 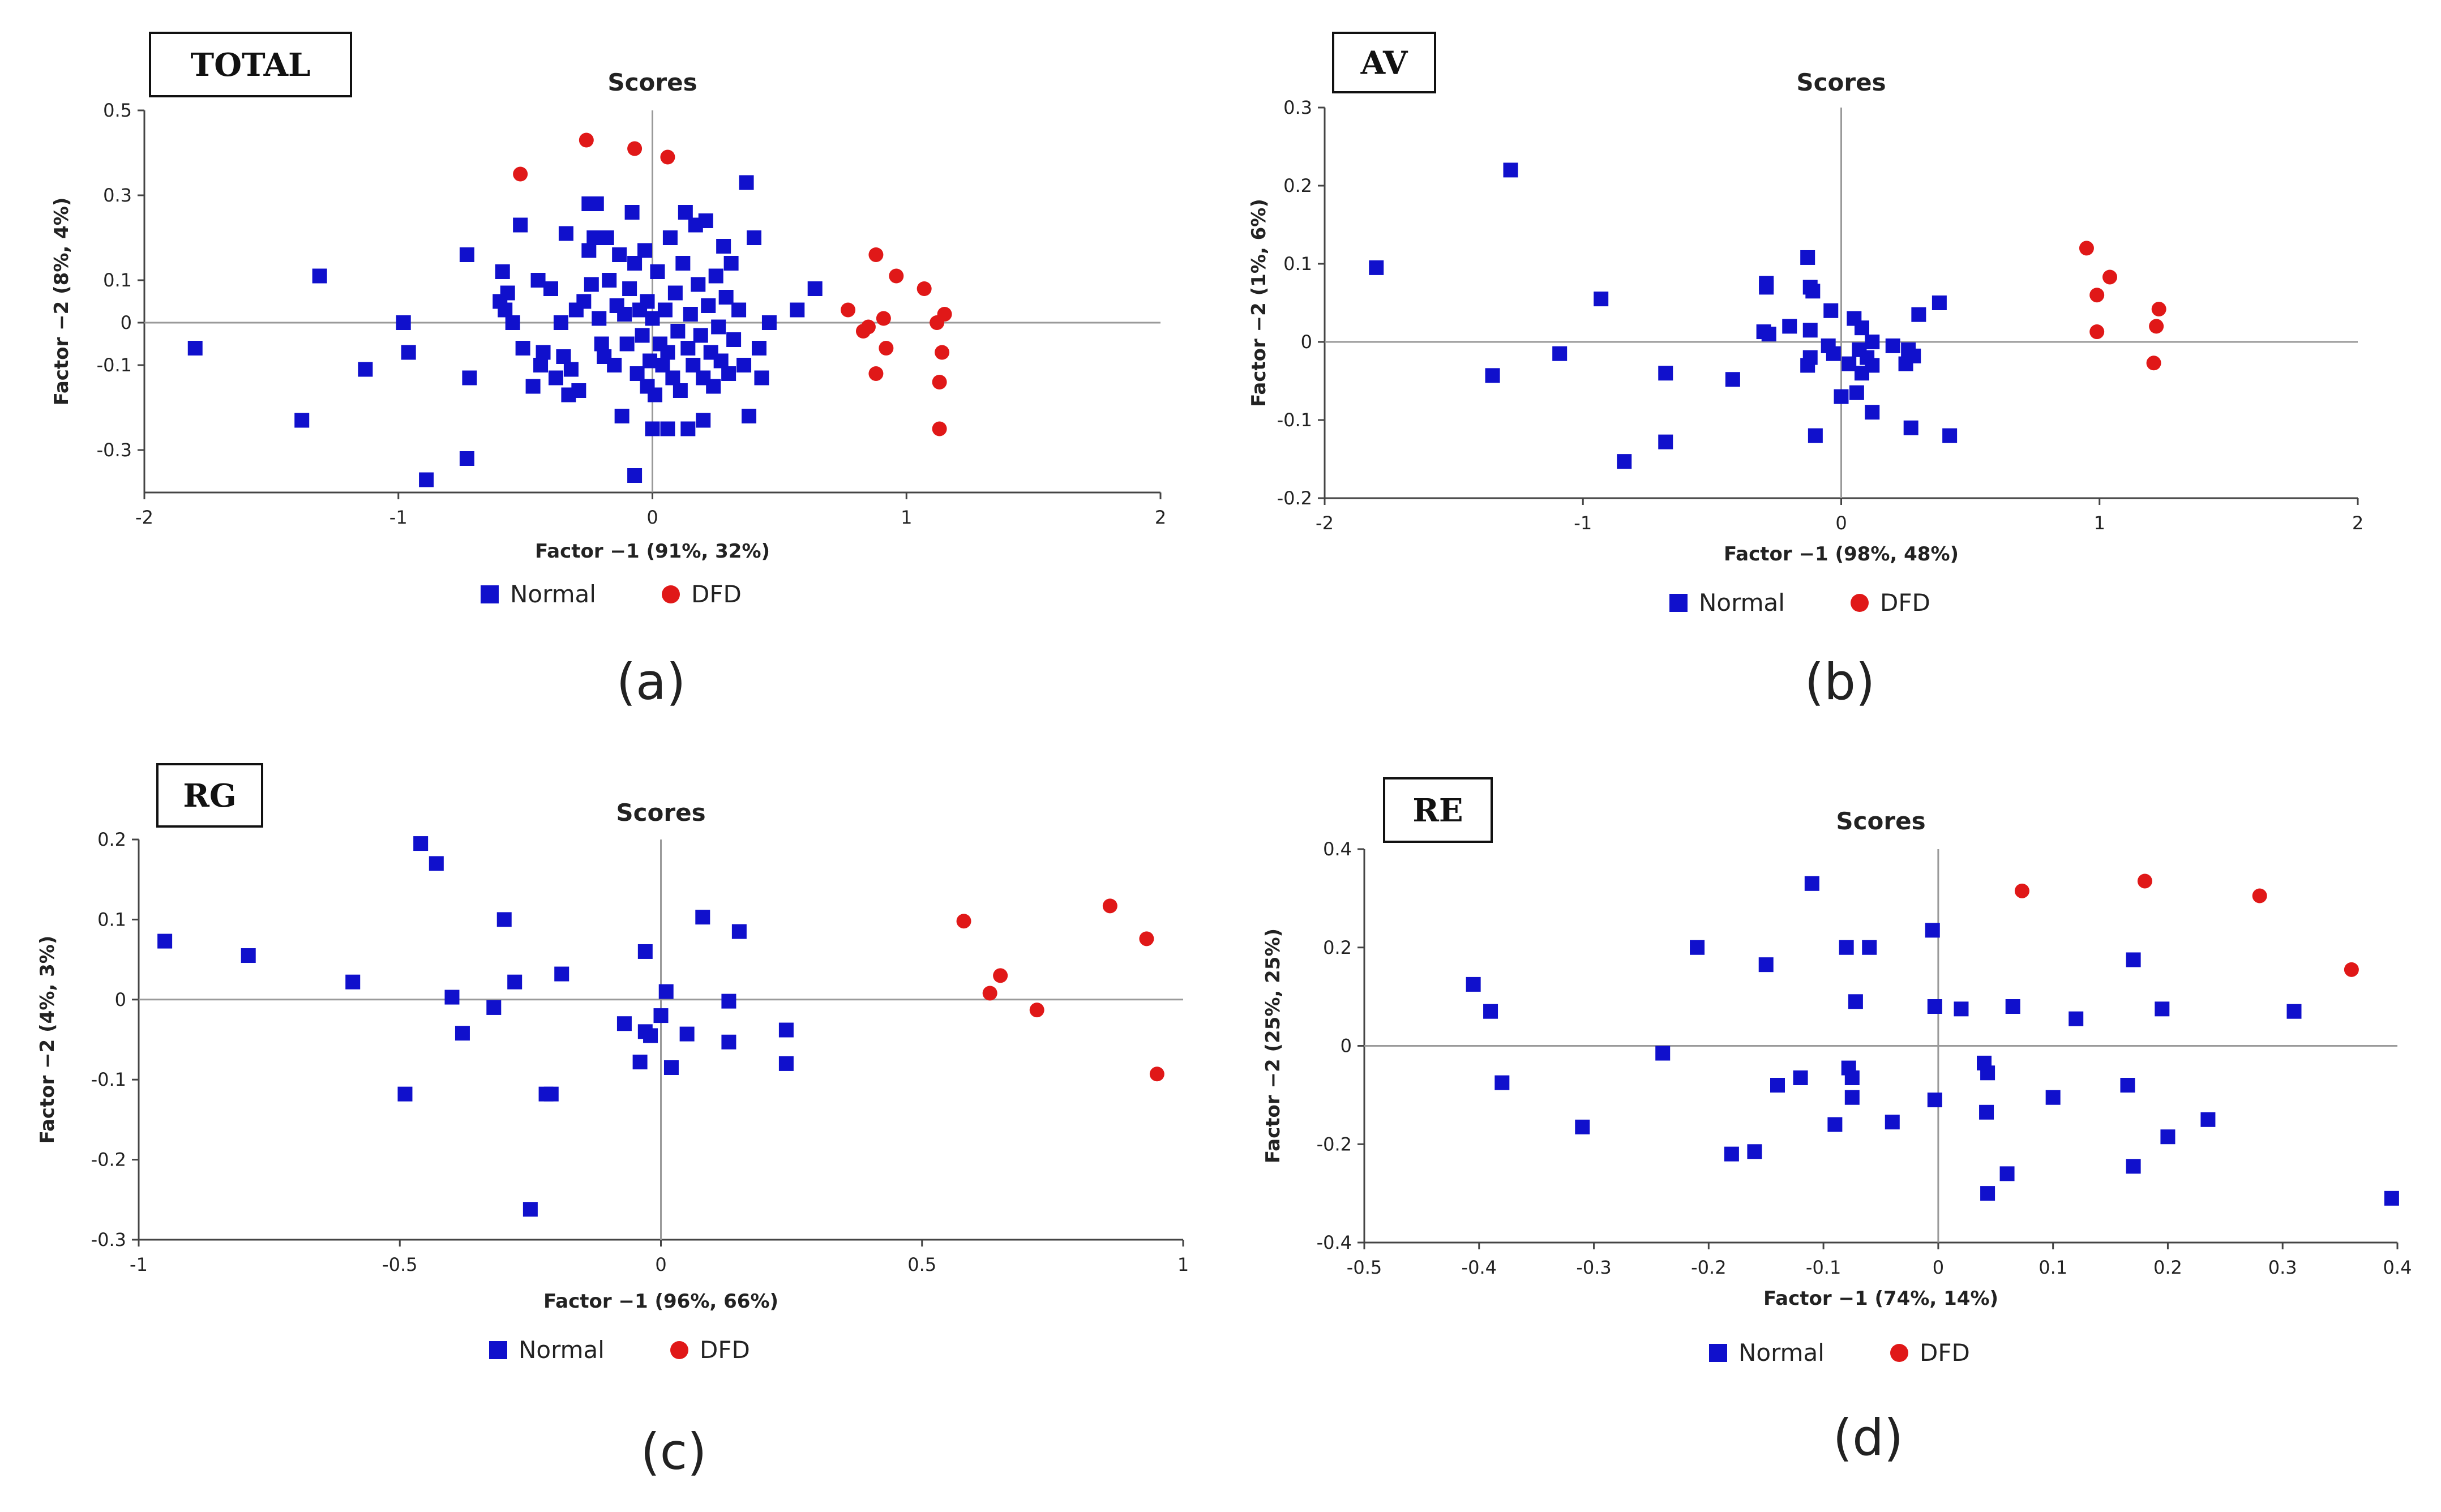 I want to click on panel-c-xtick-label: 0.5, so click(x=921, y=1264).